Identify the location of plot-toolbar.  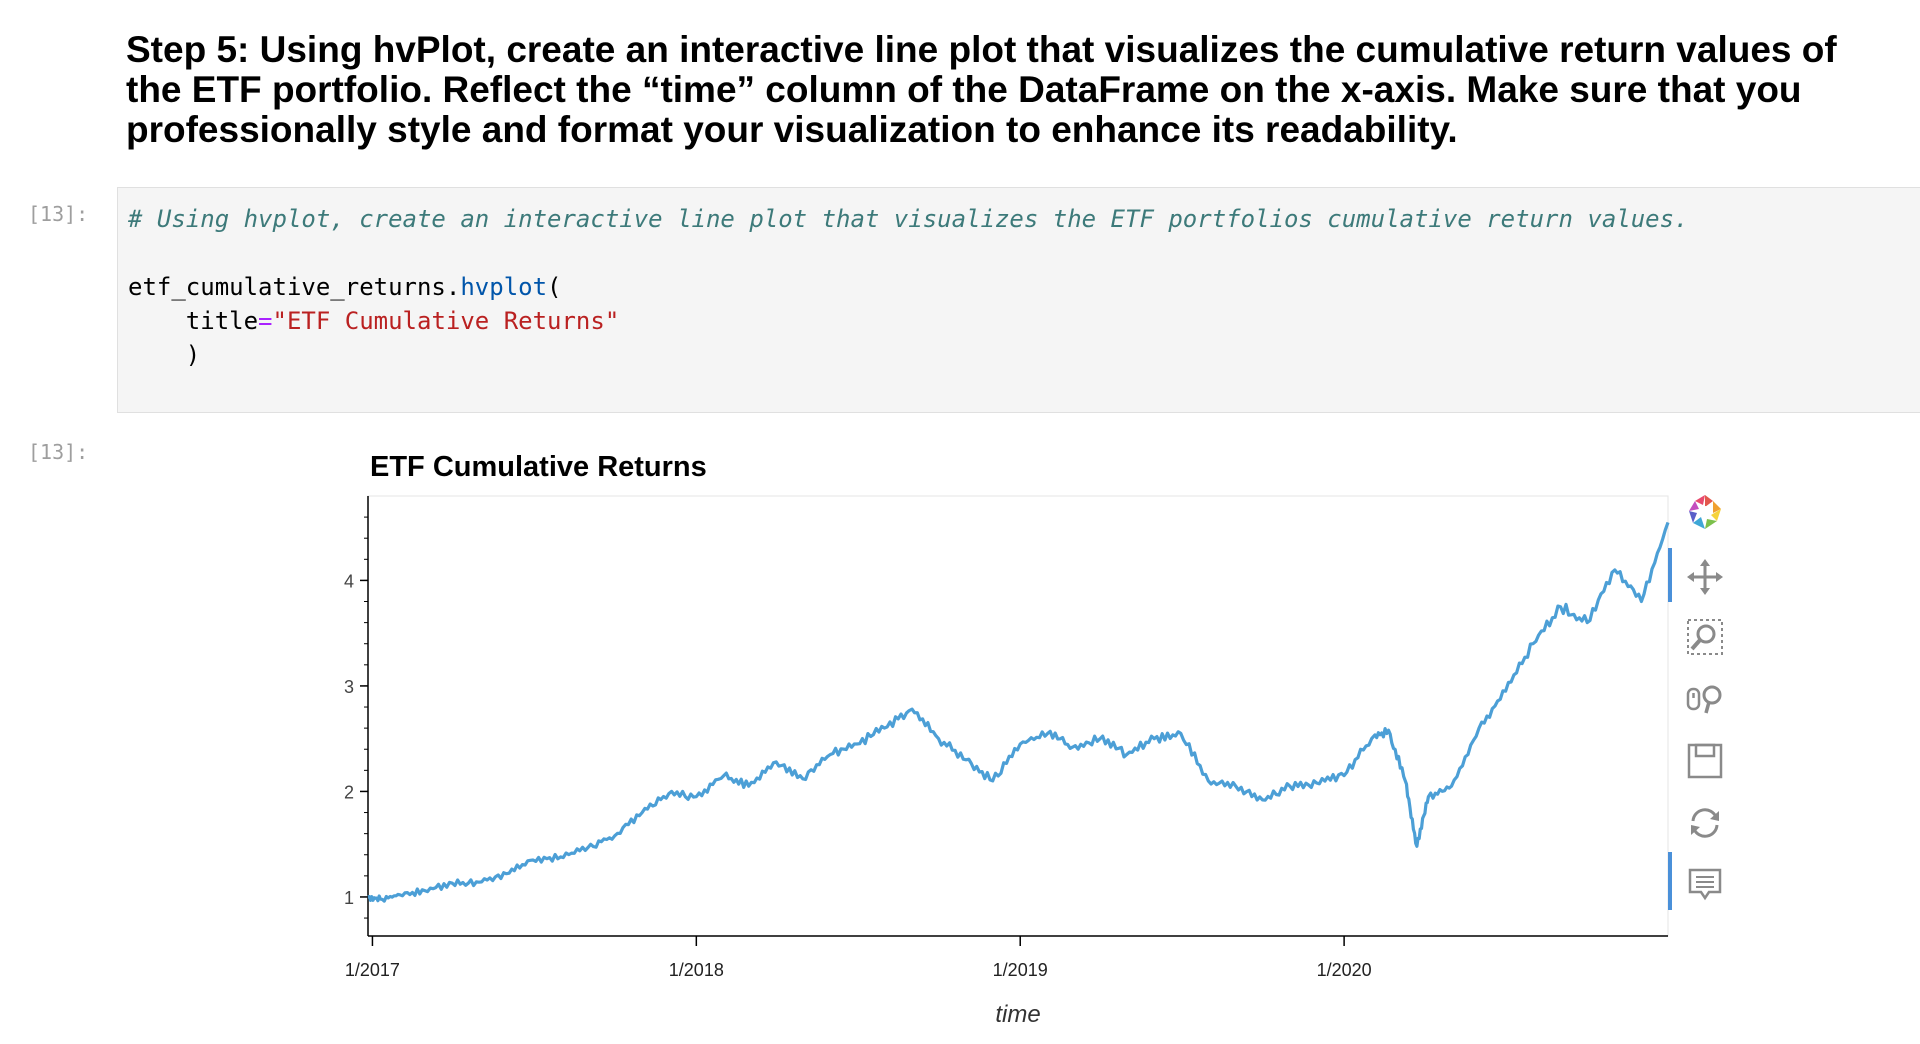
(1708, 700).